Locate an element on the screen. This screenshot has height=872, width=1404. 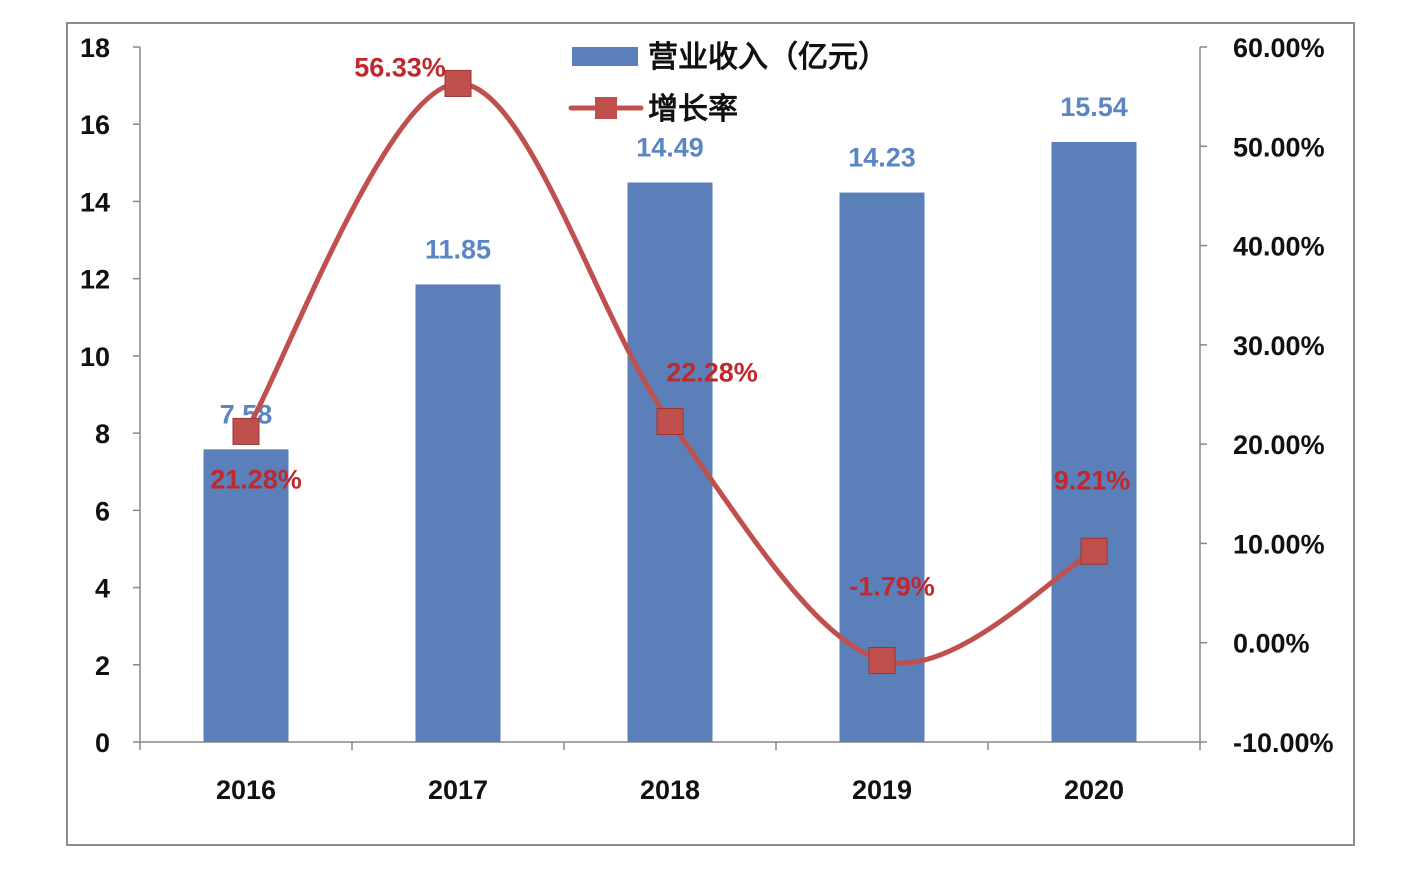
right-tick-label: -10.00% is located at coordinates (1283, 743).